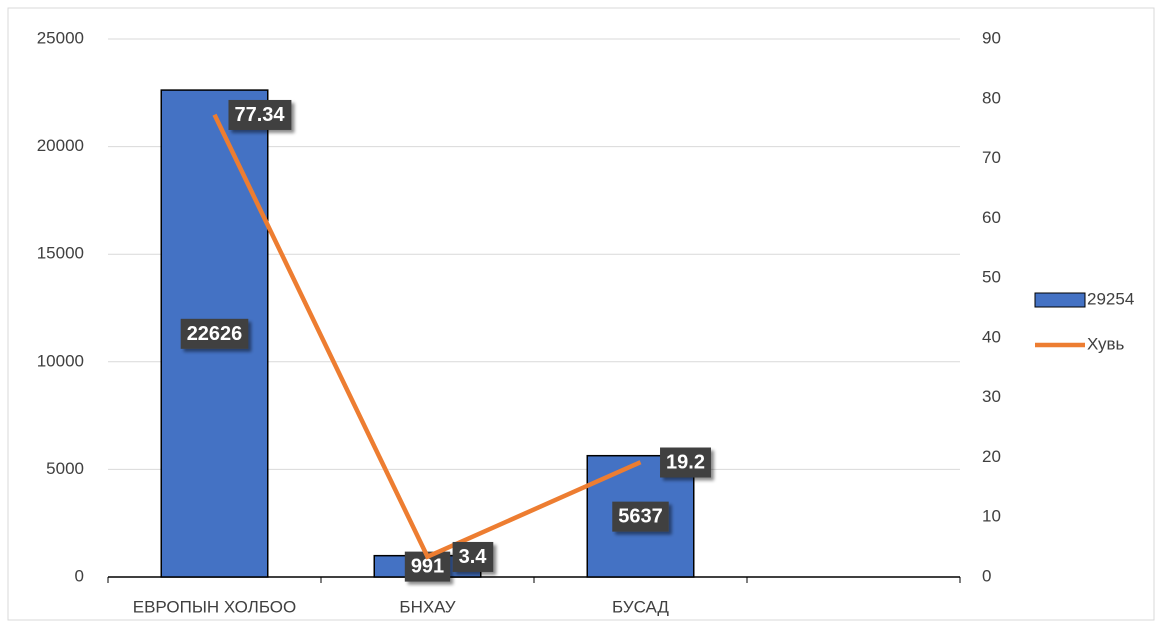 This screenshot has width=1163, height=629. Describe the element at coordinates (991, 37) in the screenshot. I see `y2-tick-label: 90` at that location.